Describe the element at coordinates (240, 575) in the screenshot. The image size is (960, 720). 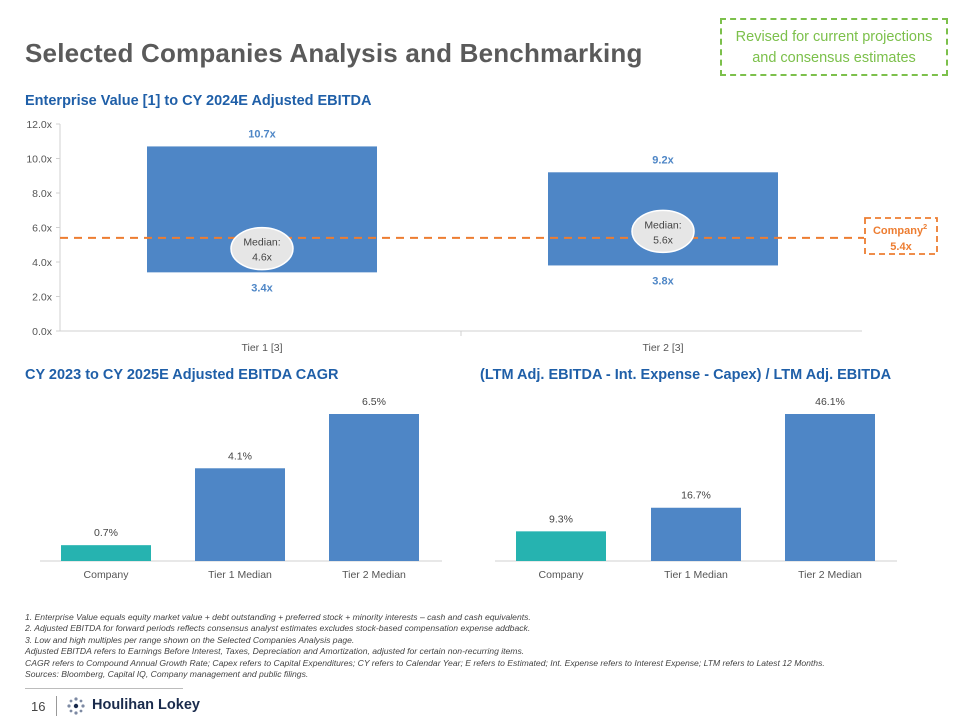
I see `cagr-category-label: Tier 1 Median` at that location.